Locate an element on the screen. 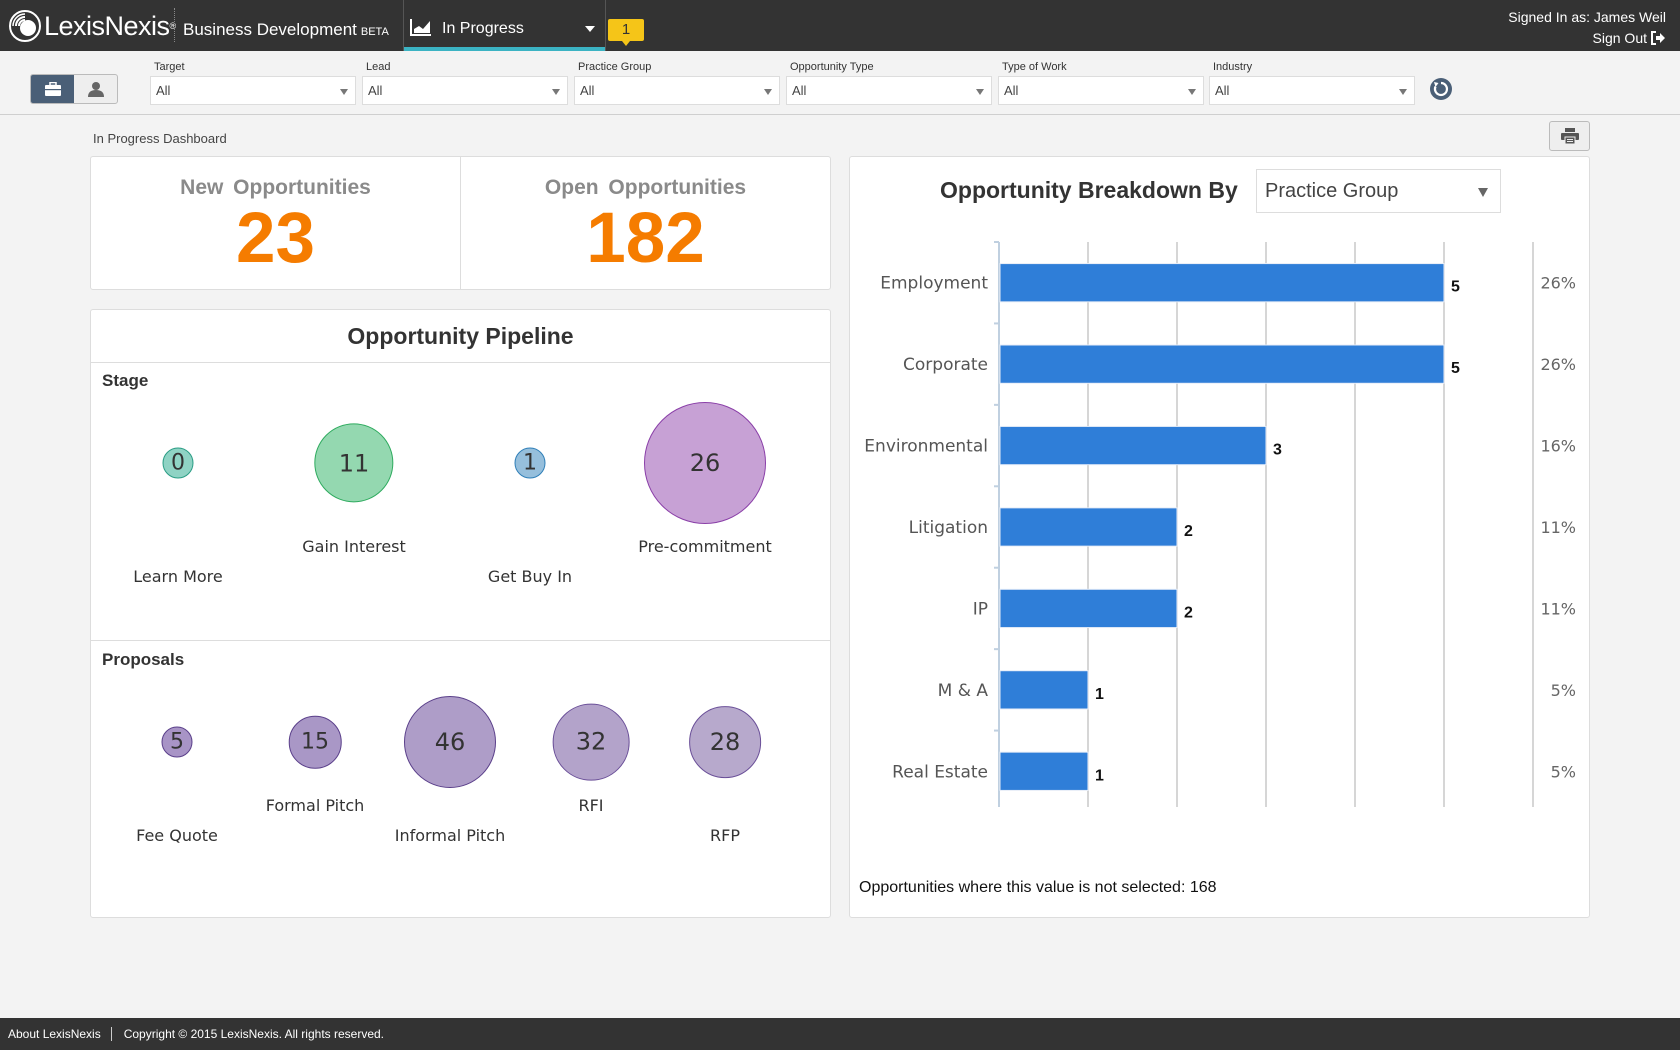  area-chart-icon is located at coordinates (420, 27).